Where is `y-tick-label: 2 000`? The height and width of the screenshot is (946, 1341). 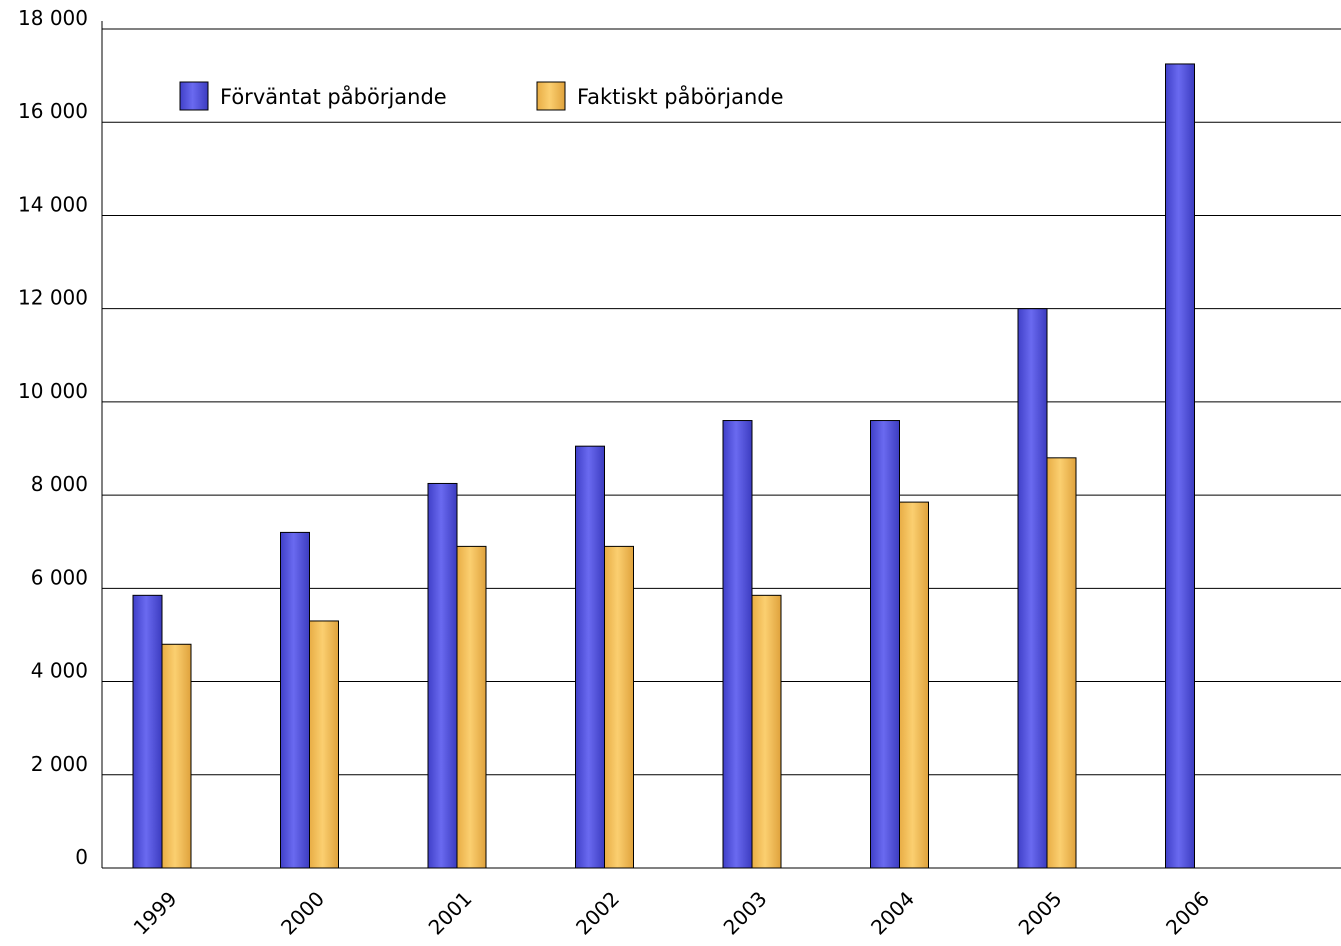 y-tick-label: 2 000 is located at coordinates (59, 764).